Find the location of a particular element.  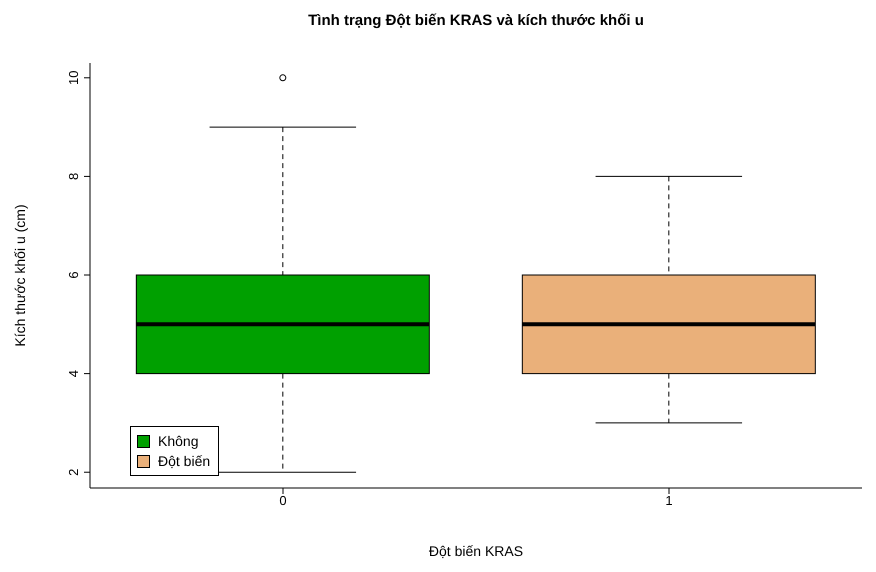

legend-label: Không is located at coordinates (178, 441).